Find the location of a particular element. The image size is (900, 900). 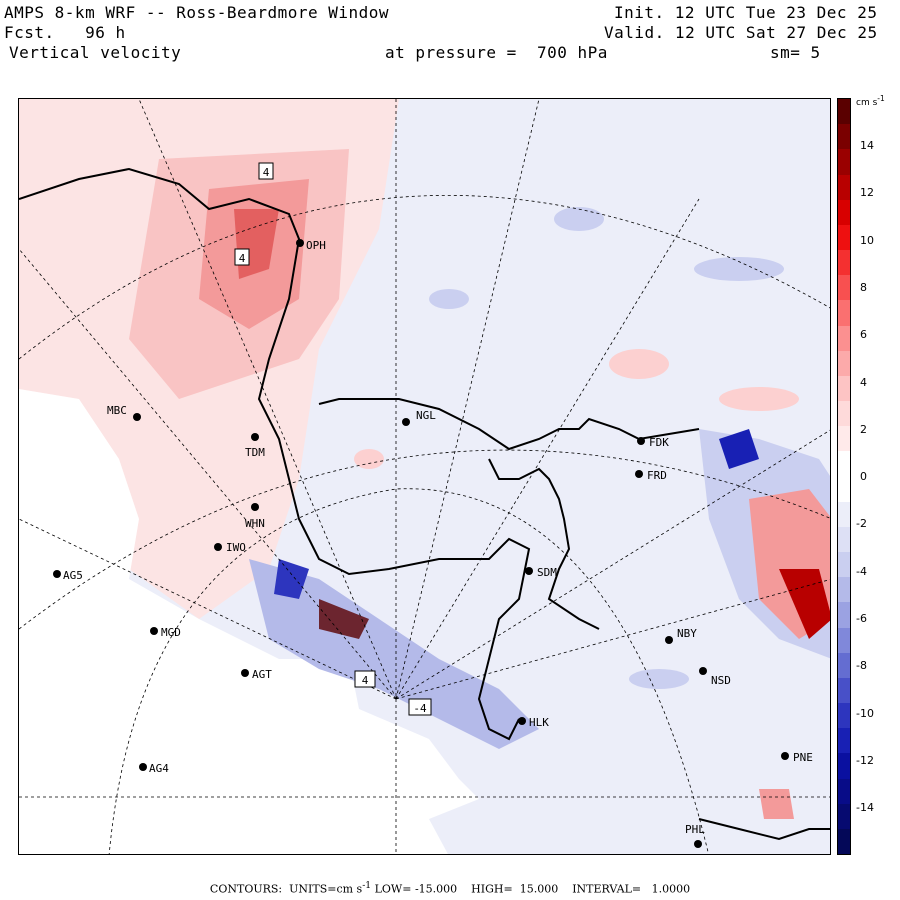

colorbar-tick-label: 4 is located at coordinates (863, 382).